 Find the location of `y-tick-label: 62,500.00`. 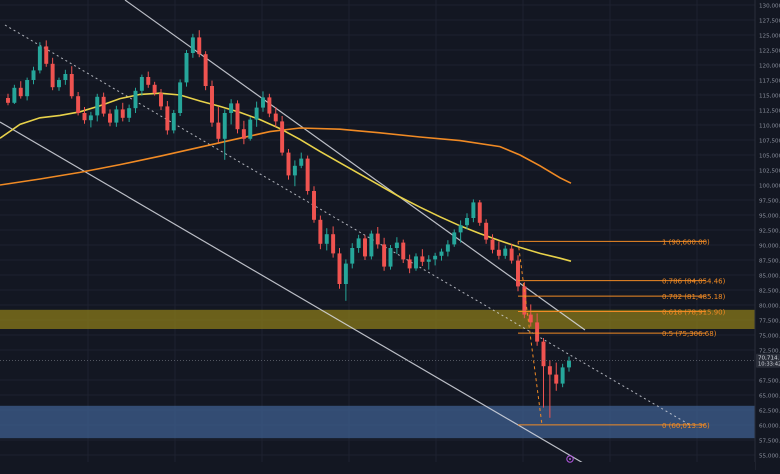

y-tick-label: 62,500.00 is located at coordinates (769, 412).